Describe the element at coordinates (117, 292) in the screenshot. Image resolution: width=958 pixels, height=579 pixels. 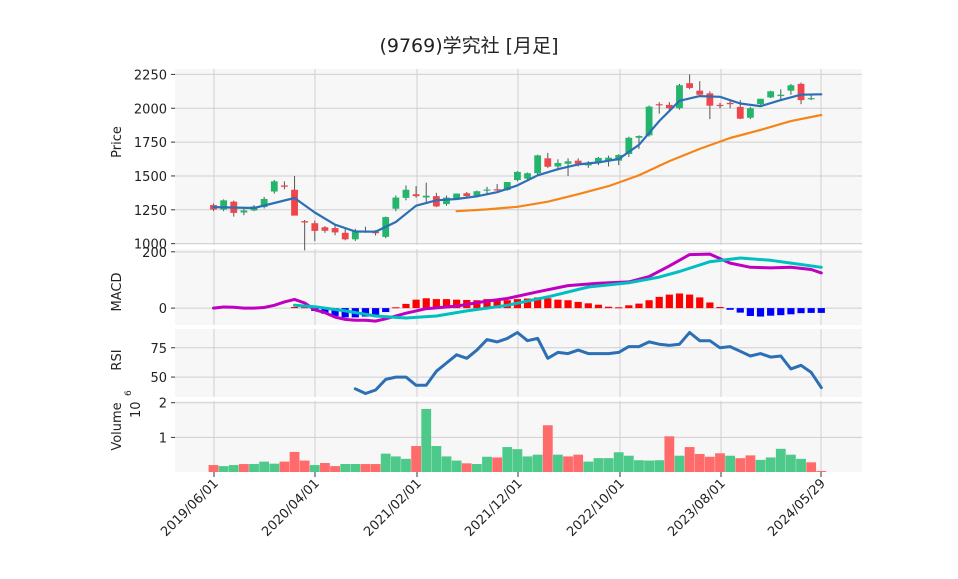
I see `macd-axis-label: MACD` at that location.